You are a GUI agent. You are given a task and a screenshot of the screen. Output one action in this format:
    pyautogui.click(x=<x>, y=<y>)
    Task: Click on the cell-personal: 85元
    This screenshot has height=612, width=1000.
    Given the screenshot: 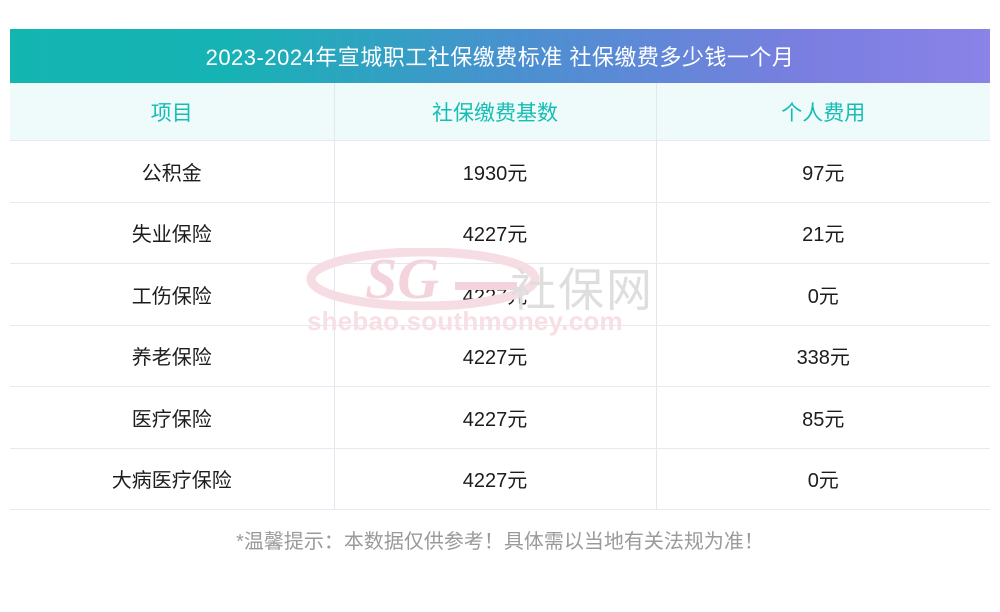 What is the action you would take?
    pyautogui.click(x=823, y=417)
    